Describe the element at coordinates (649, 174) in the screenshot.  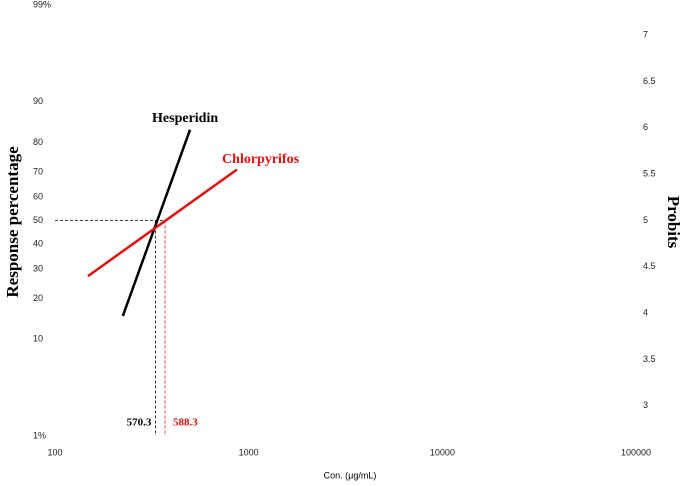
I see `y2-tick-label: 5.5` at that location.